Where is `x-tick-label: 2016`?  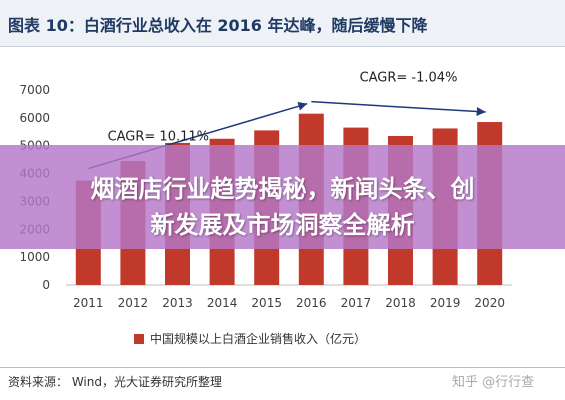 x-tick-label: 2016 is located at coordinates (311, 303).